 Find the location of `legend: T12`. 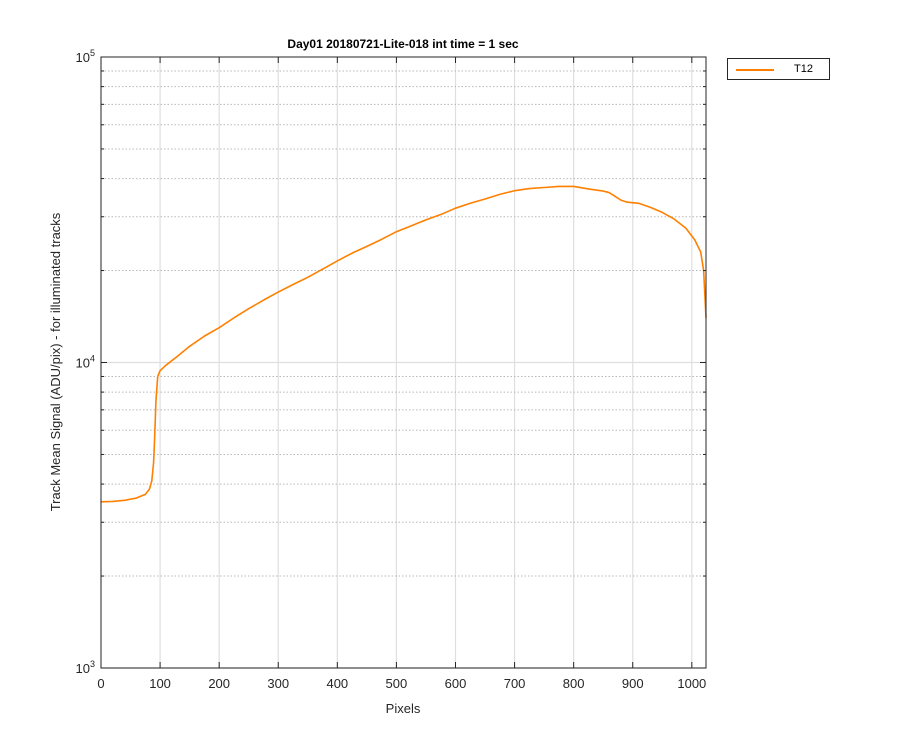

legend: T12 is located at coordinates (778, 69).